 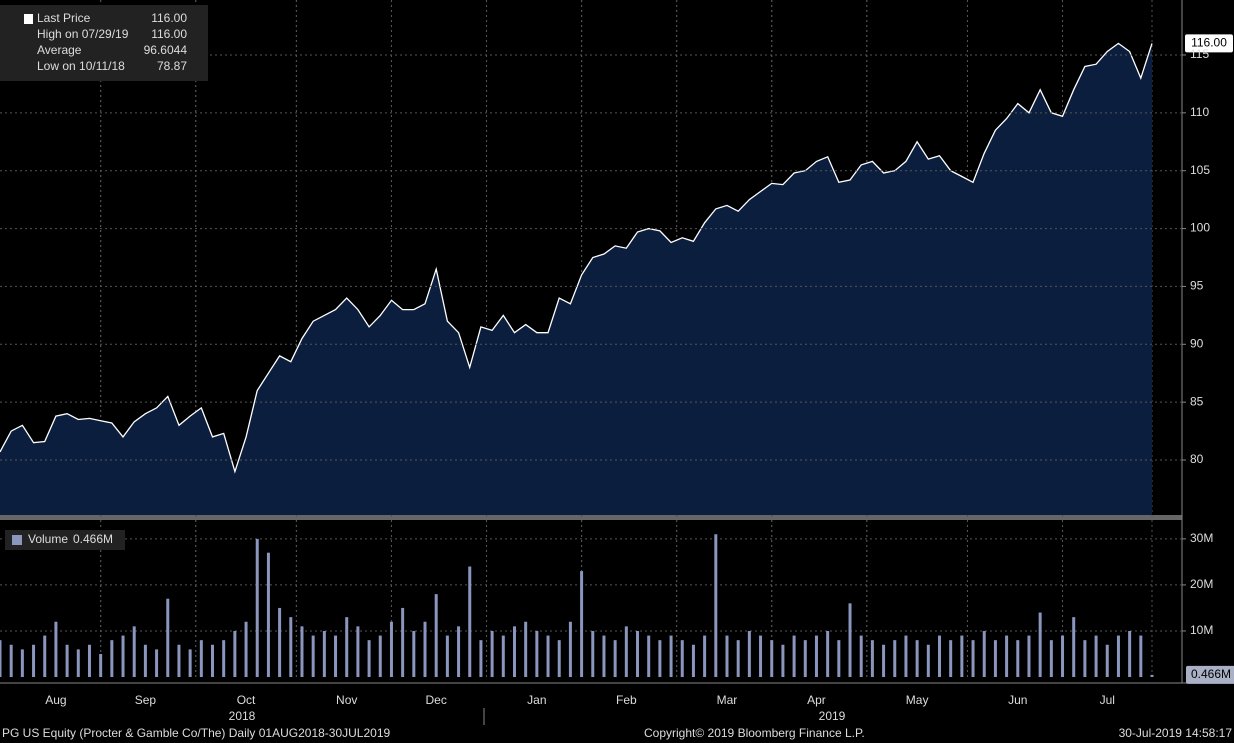 I want to click on stats-box, so click(x=104, y=43).